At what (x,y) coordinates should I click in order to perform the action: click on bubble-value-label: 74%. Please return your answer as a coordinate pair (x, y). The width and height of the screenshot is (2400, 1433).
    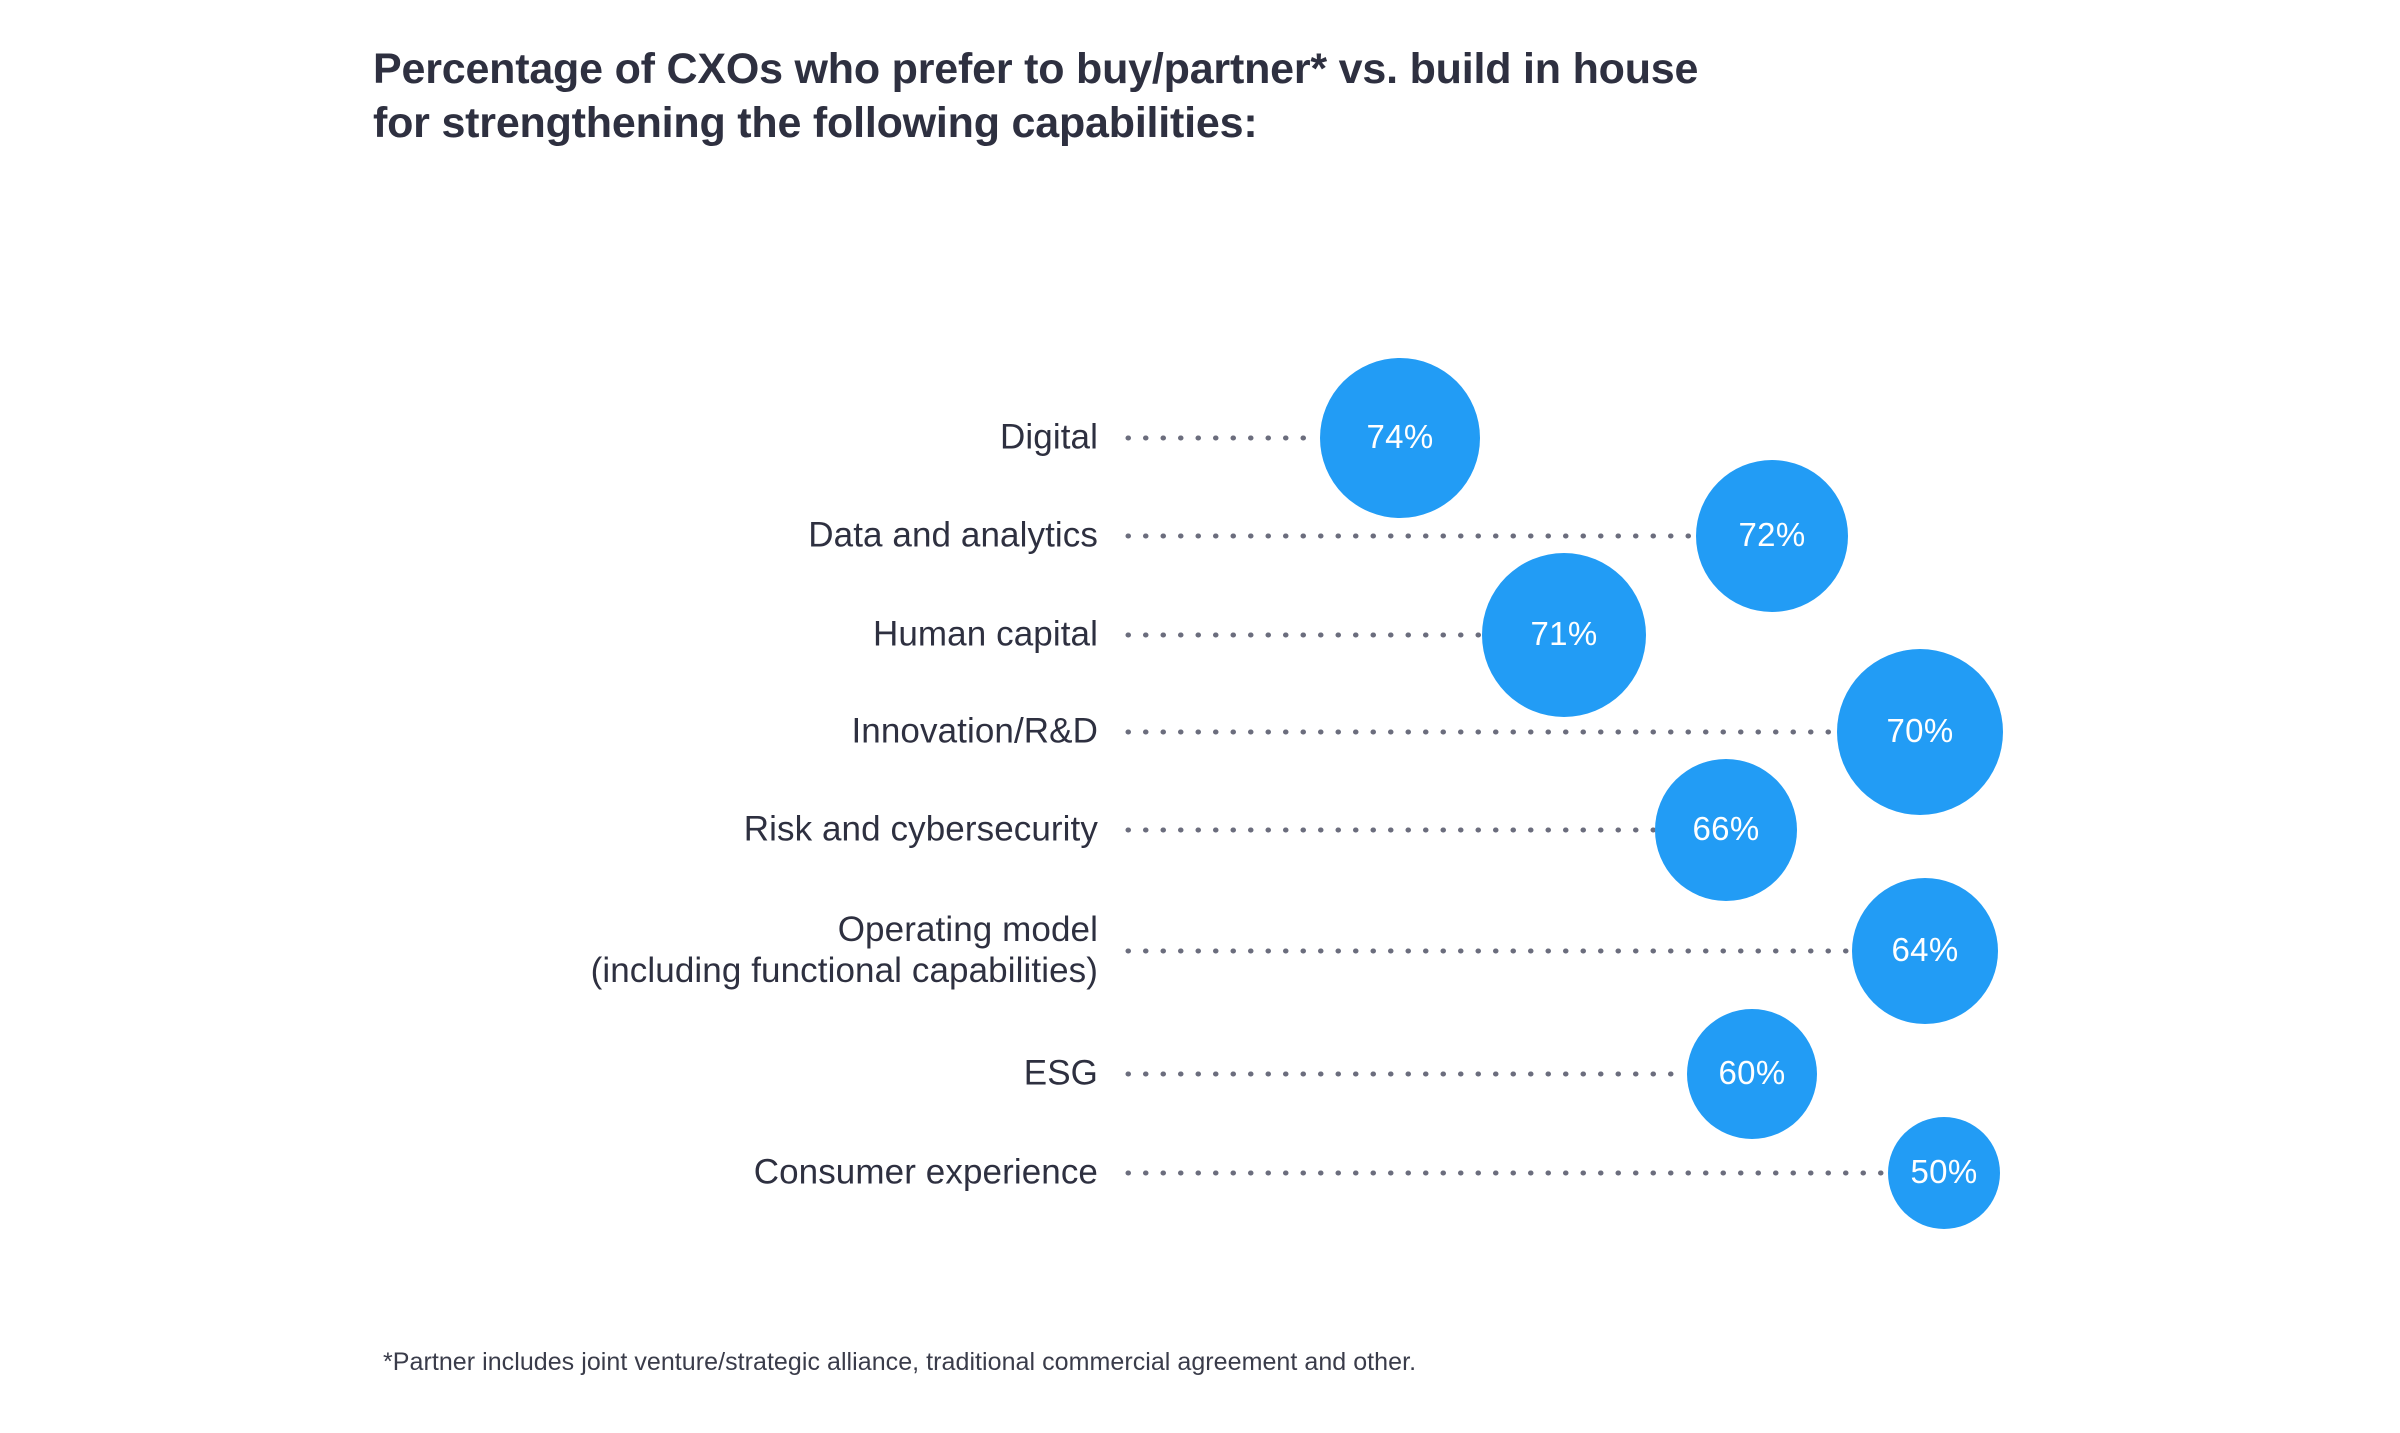
    Looking at the image, I should click on (1400, 436).